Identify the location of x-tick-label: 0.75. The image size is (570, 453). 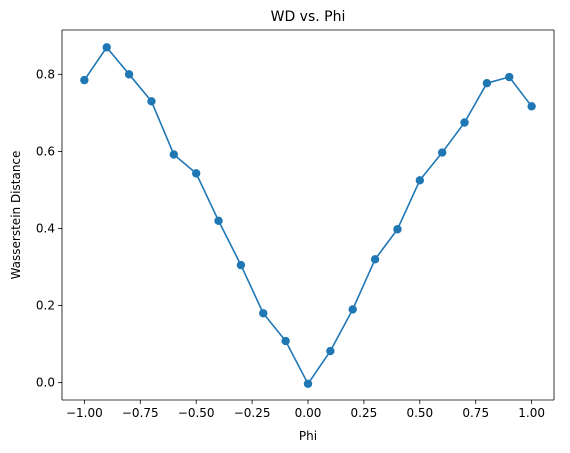
(475, 413).